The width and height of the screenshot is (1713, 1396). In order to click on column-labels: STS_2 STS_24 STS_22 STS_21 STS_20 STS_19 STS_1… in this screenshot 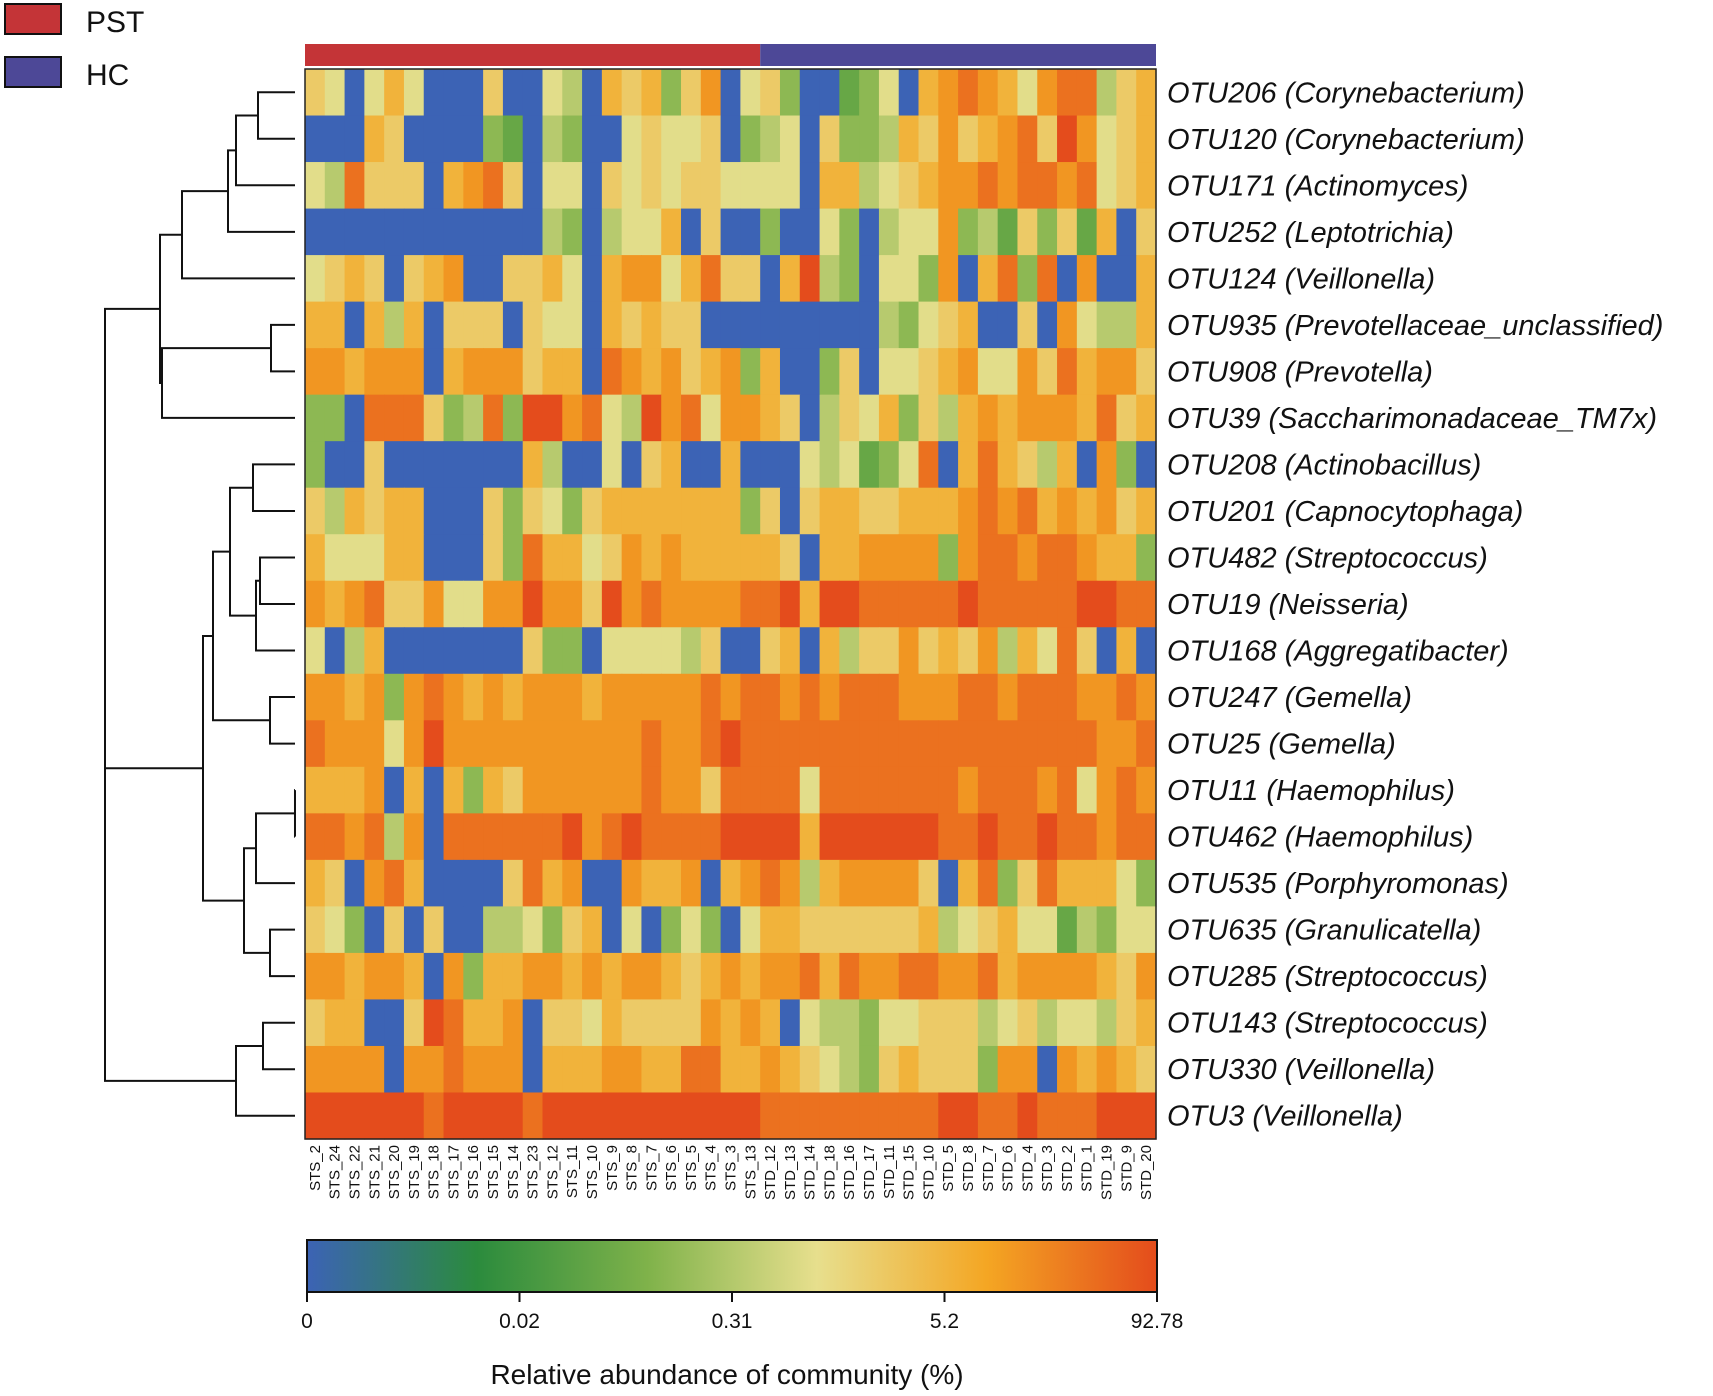, I will do `click(731, 1172)`.